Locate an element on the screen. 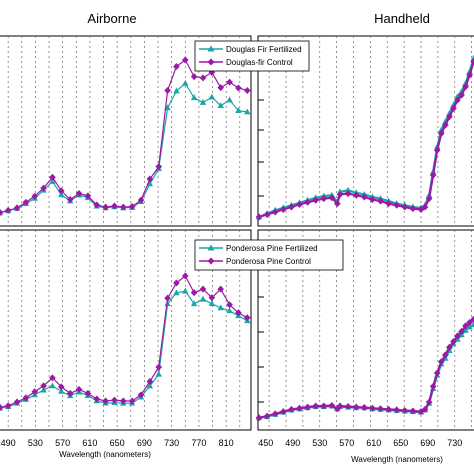  x-tick-label-airborne-1: 530 is located at coordinates (35, 443).